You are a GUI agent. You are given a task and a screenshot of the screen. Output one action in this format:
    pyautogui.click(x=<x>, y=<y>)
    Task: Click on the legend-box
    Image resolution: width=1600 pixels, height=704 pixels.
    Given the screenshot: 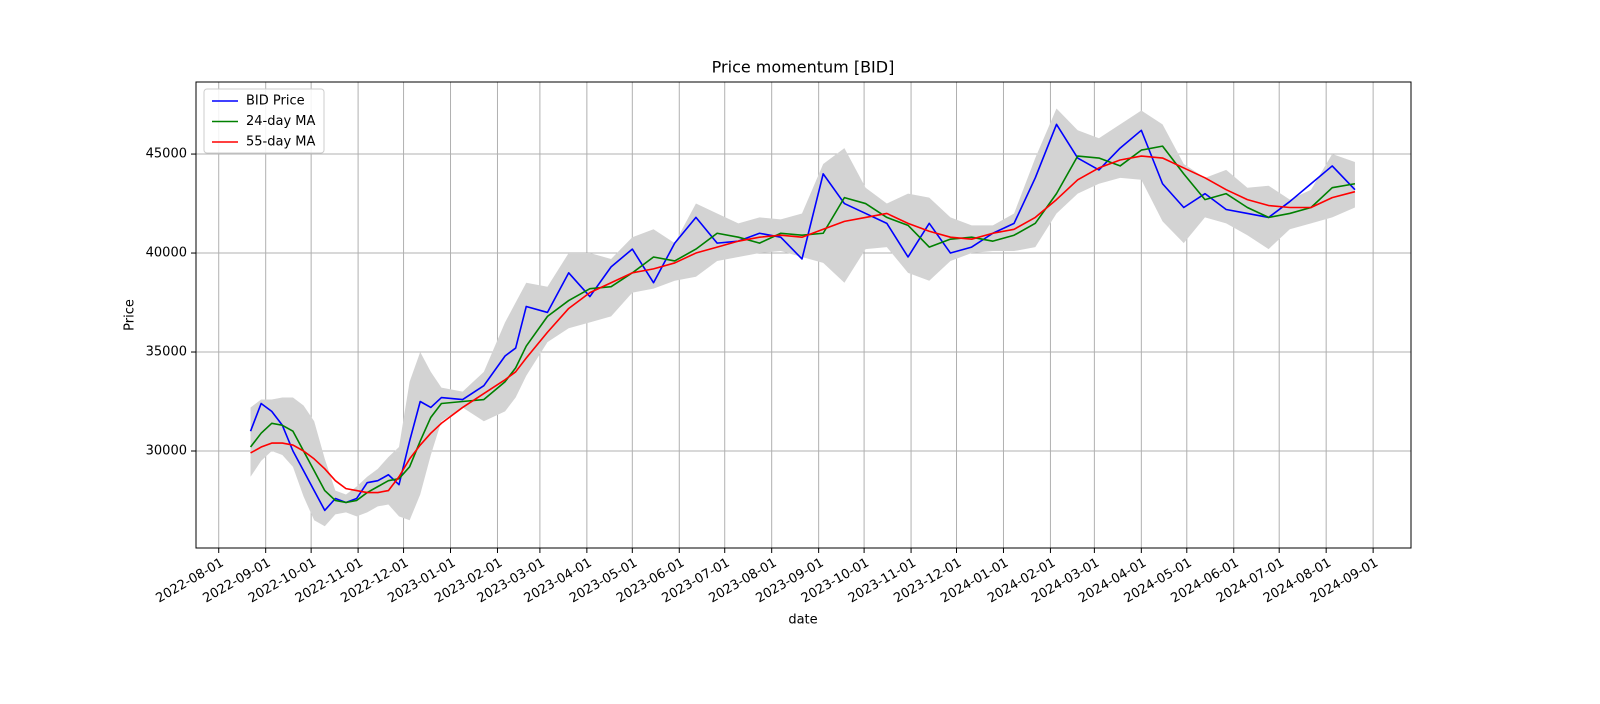 What is the action you would take?
    pyautogui.click(x=264, y=121)
    